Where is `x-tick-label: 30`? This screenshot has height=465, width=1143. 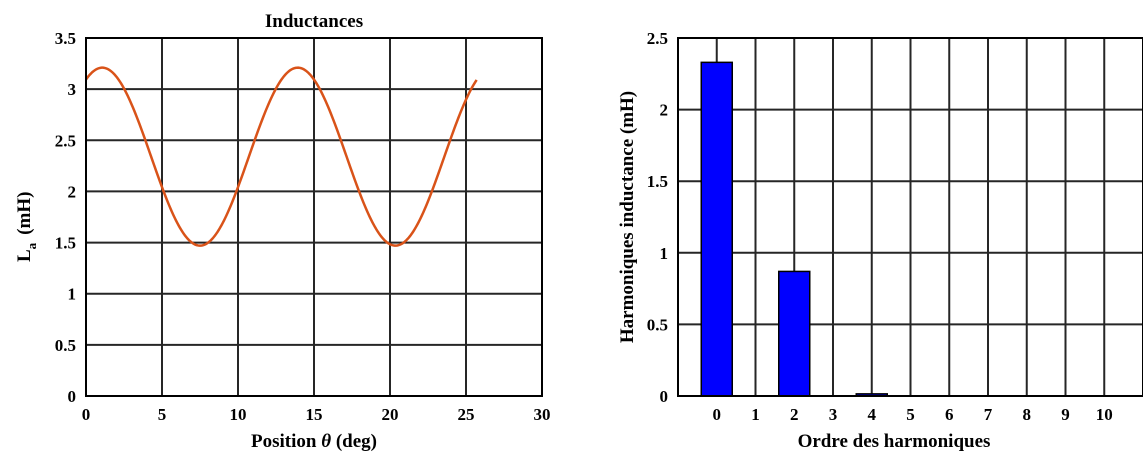 x-tick-label: 30 is located at coordinates (542, 414).